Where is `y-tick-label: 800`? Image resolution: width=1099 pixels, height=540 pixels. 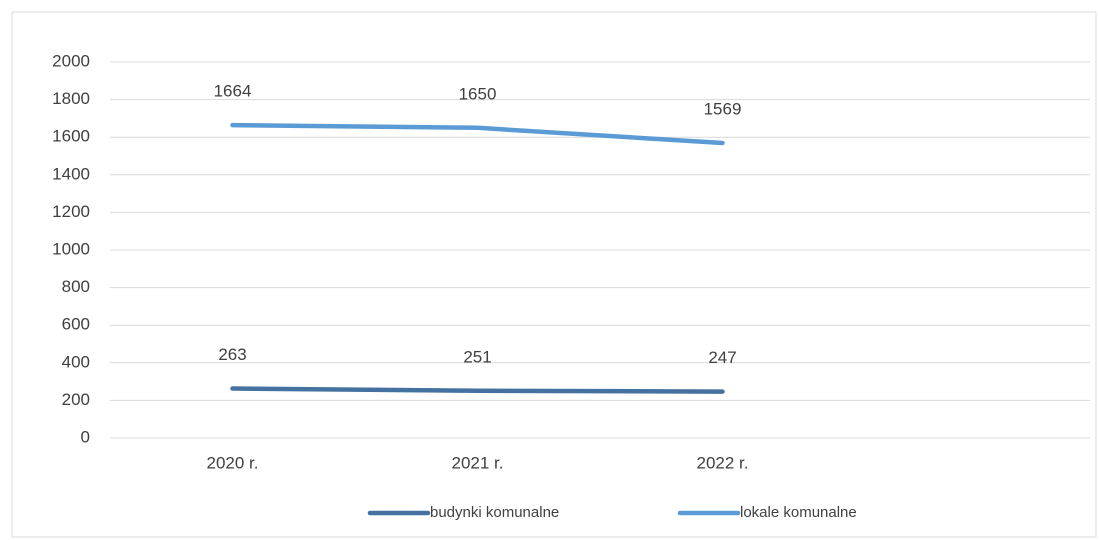
y-tick-label: 800 is located at coordinates (76, 286).